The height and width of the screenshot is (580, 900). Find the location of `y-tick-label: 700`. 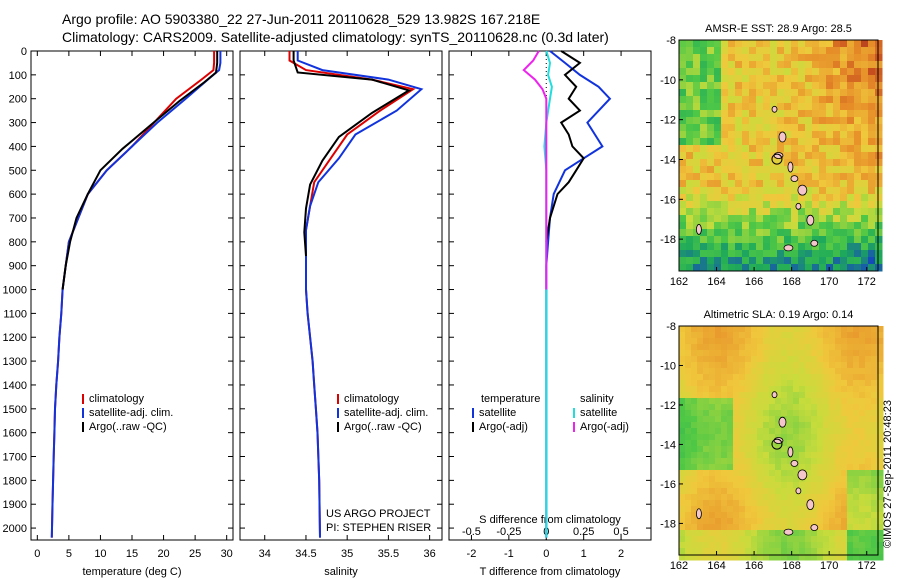

y-tick-label: 700 is located at coordinates (18, 219).